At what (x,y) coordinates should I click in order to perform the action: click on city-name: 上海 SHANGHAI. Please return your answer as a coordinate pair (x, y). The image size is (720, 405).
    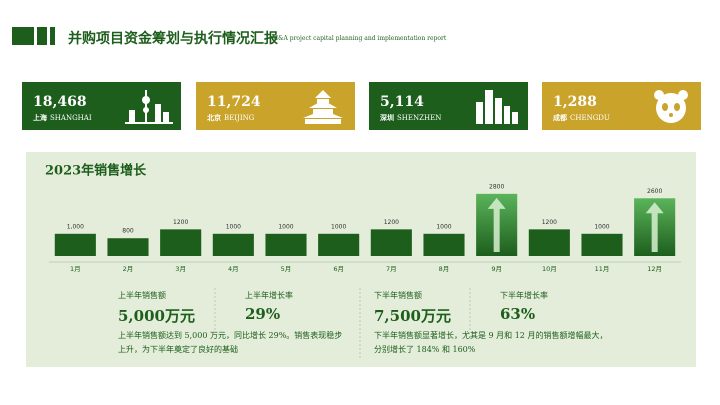
    Looking at the image, I should click on (62, 118).